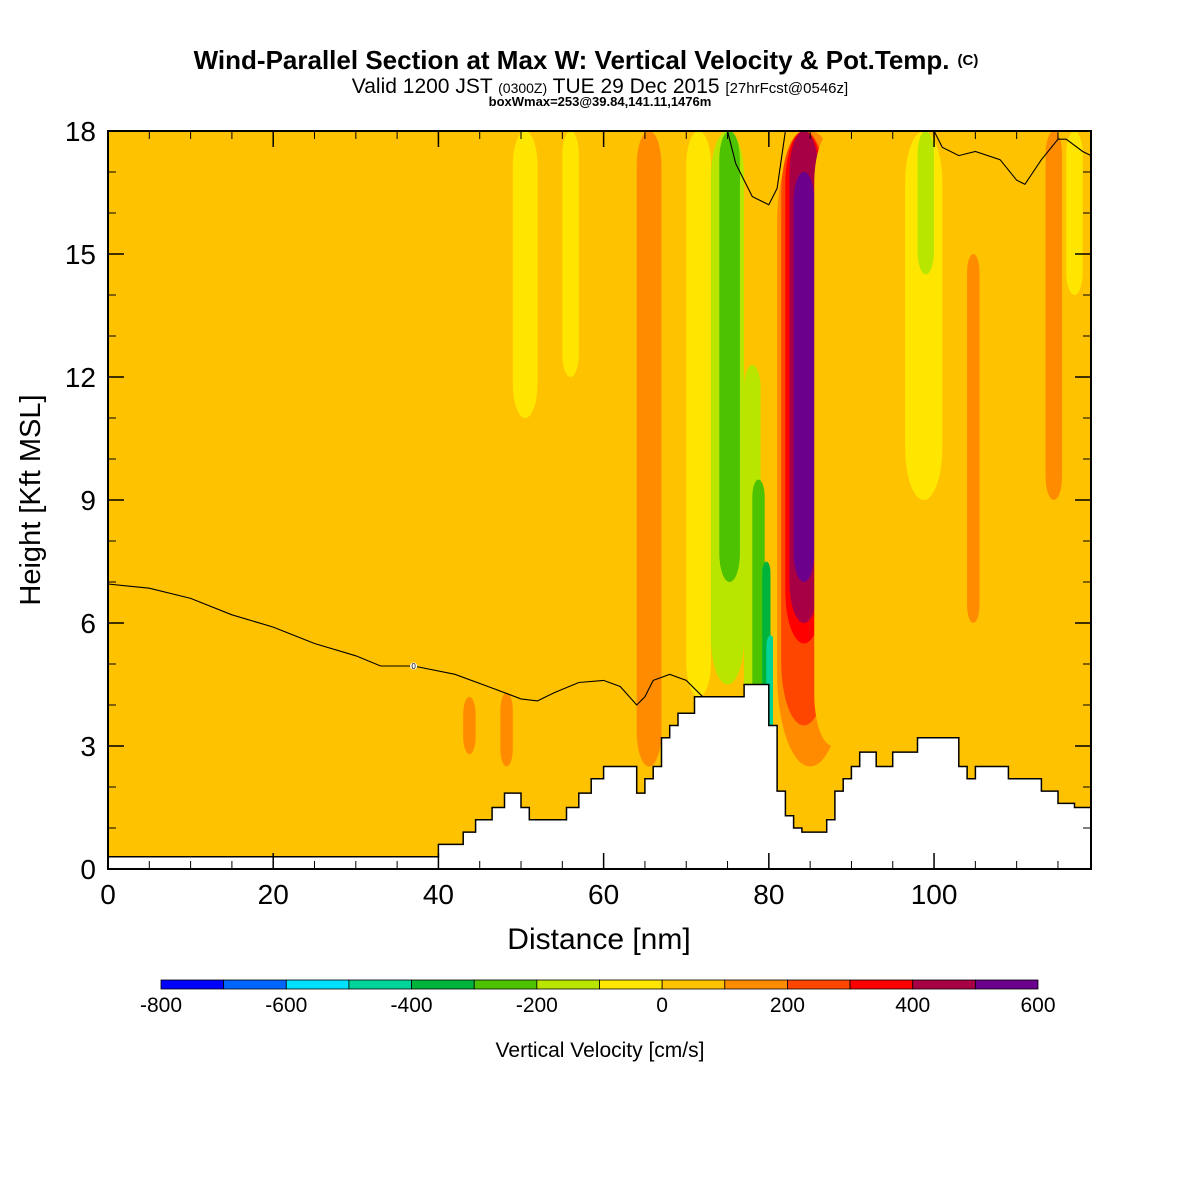  What do you see at coordinates (286, 1005) in the screenshot?
I see `colorbar-tick-label: -600` at bounding box center [286, 1005].